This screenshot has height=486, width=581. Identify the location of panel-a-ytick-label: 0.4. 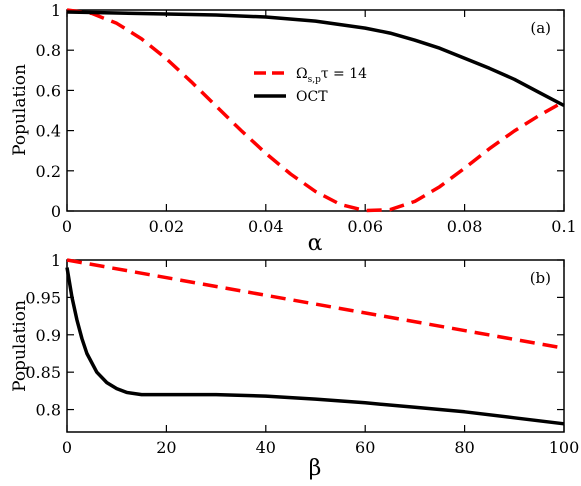
(48, 131).